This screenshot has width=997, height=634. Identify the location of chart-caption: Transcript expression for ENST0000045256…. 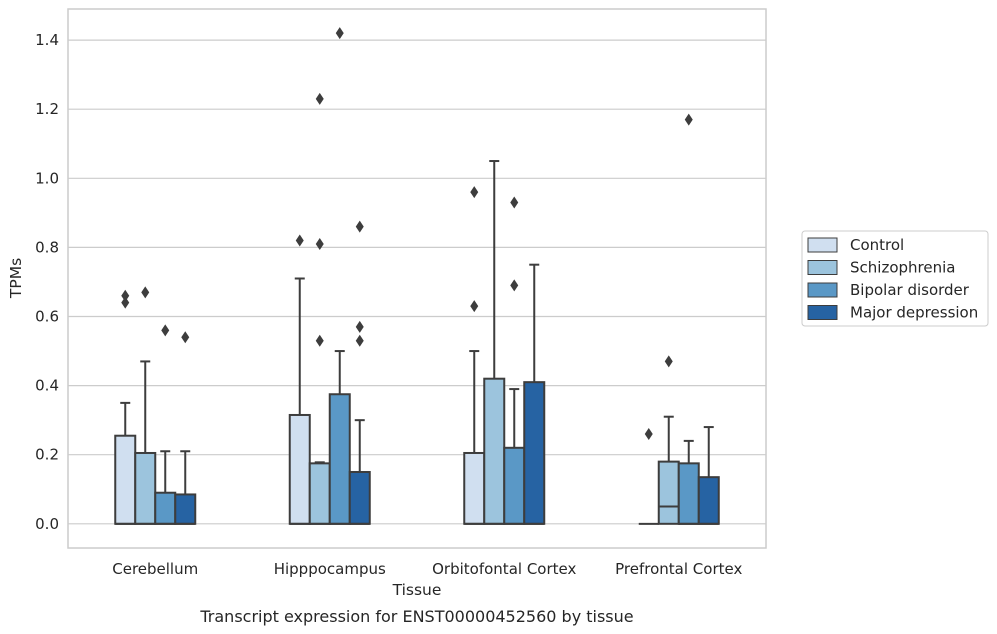
(416, 616).